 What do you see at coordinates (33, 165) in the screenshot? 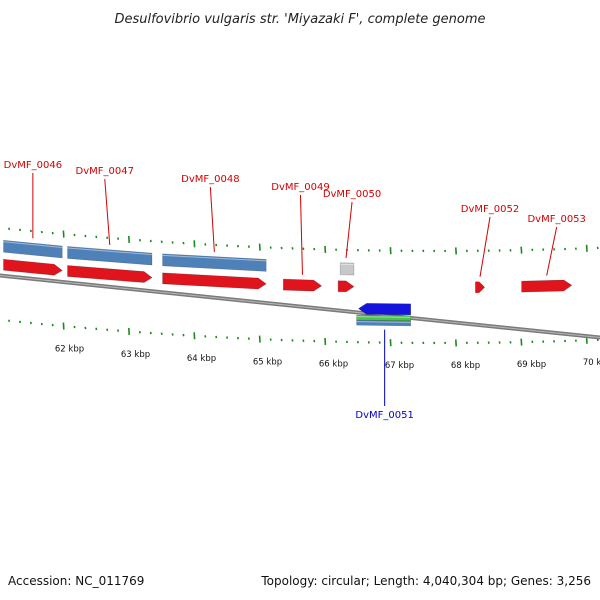
I see `gene-label-dvmf_0046: DvMF_0046` at bounding box center [33, 165].